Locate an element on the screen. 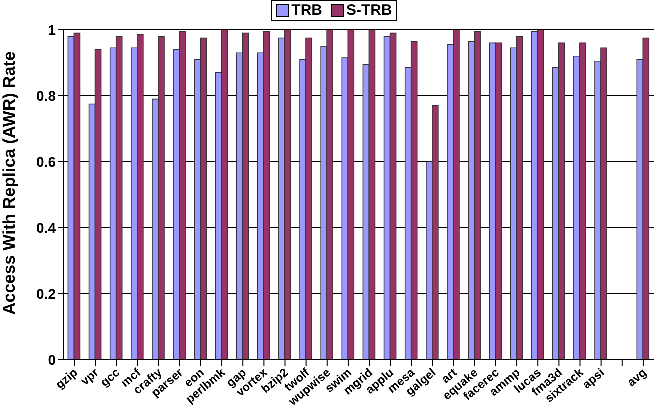 Image resolution: width=660 pixels, height=408 pixels. x-tick-label: avg is located at coordinates (637, 378).